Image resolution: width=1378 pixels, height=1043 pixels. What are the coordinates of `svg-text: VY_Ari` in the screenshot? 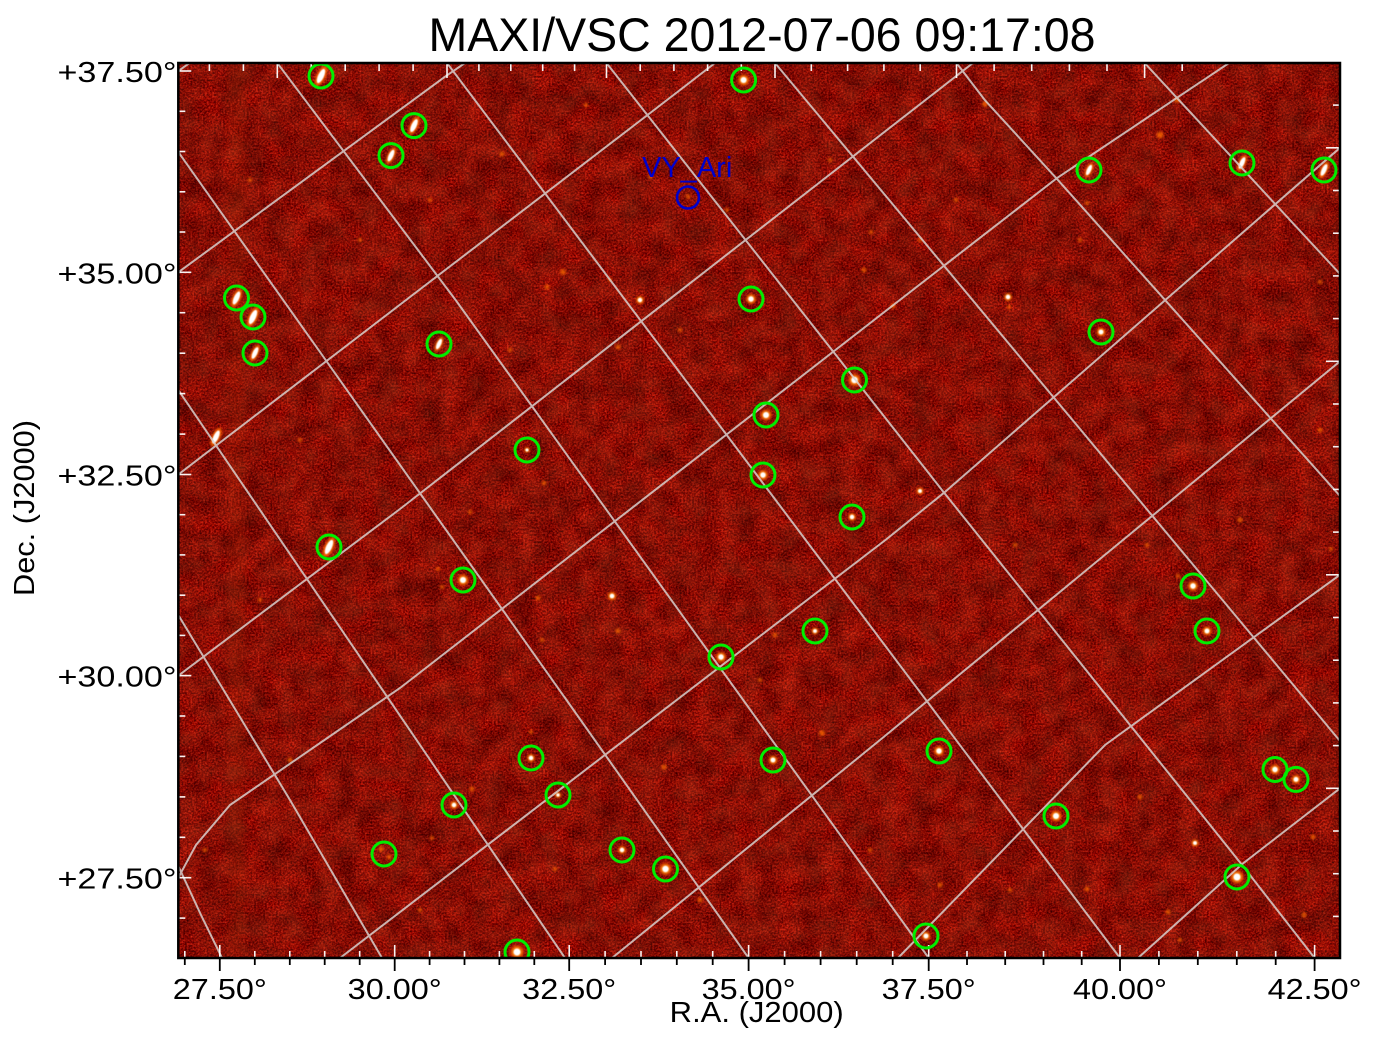 It's located at (687, 168).